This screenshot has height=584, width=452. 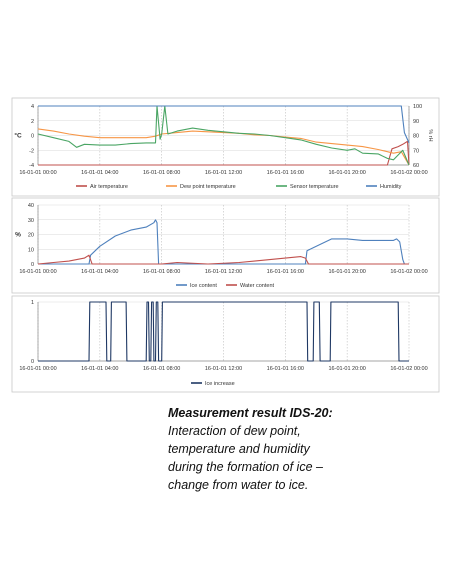 I want to click on legend-label: Water content, so click(x=257, y=286).